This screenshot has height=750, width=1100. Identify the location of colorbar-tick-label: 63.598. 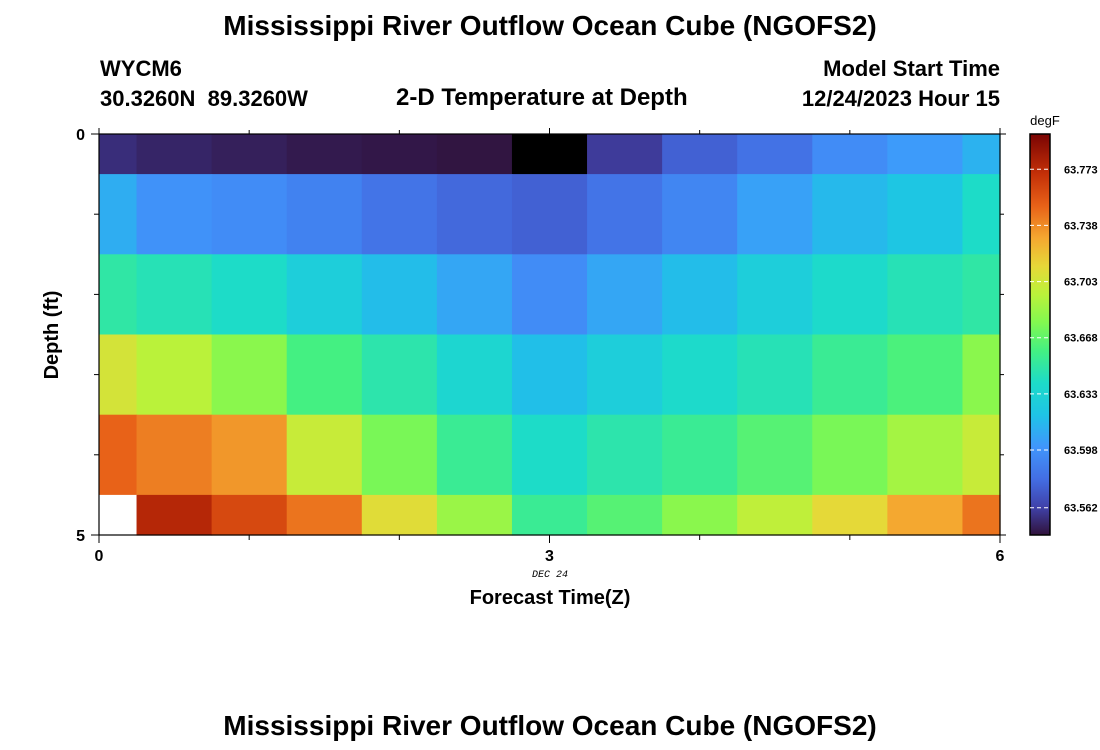
(1081, 451).